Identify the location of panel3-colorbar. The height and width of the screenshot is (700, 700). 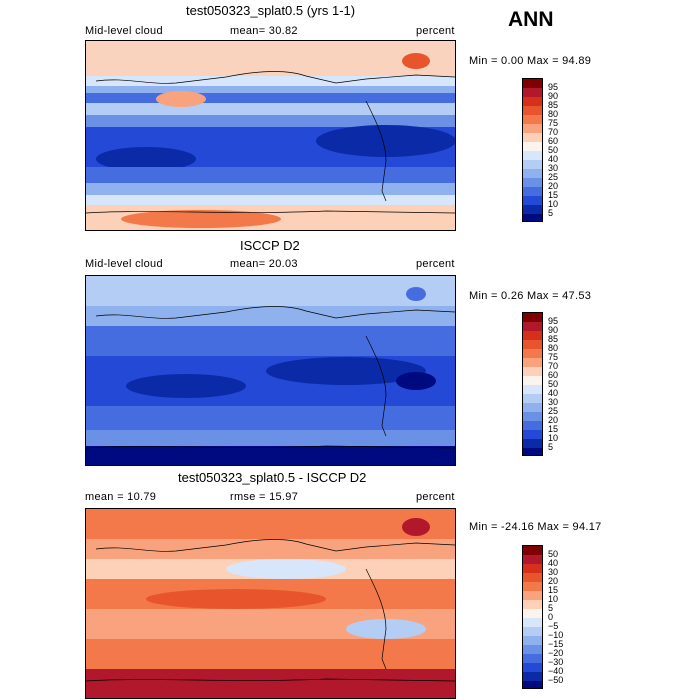
(532, 617).